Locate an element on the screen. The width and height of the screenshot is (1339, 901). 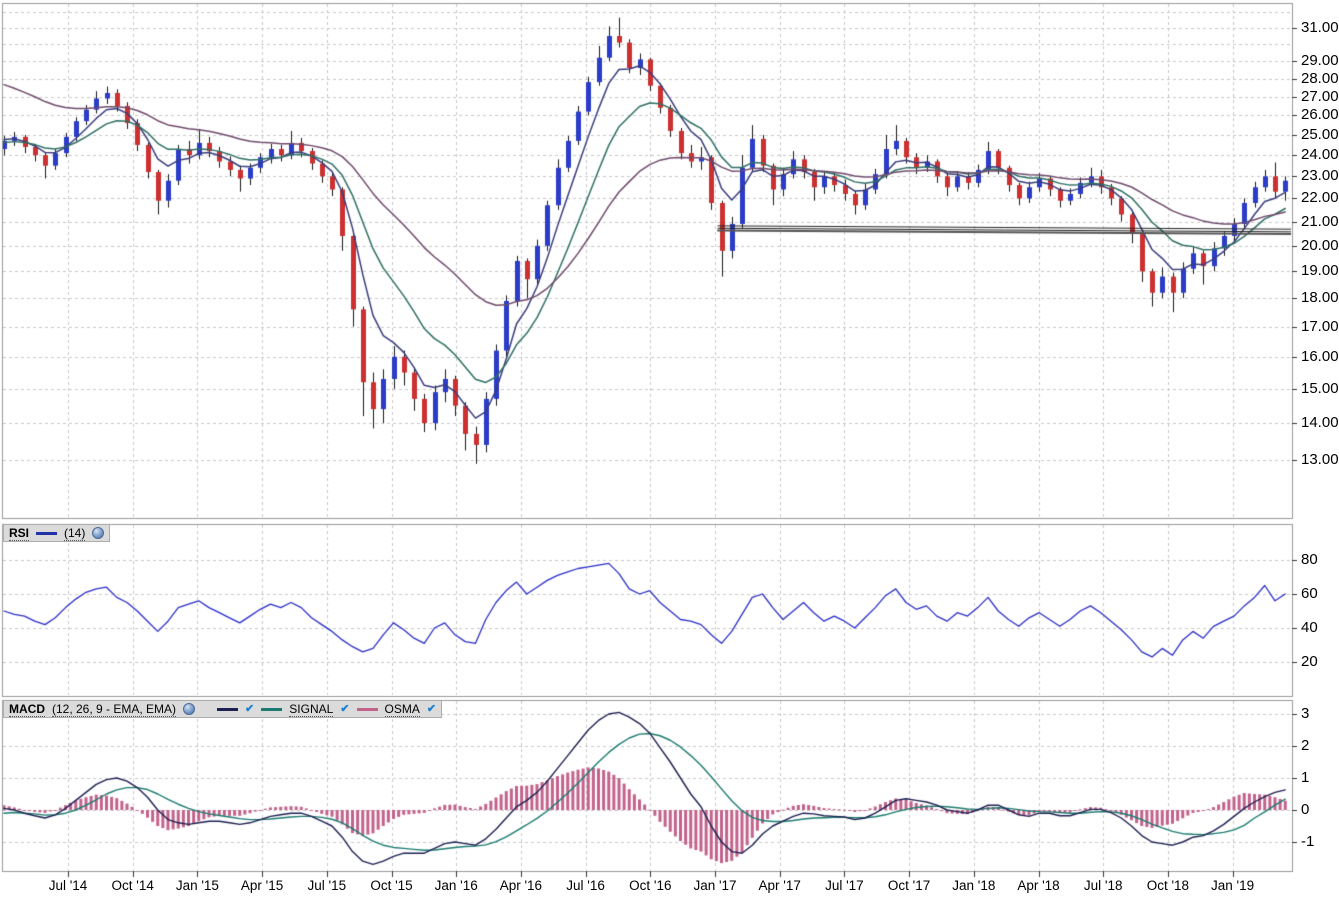
price-axis-label: 13.00 is located at coordinates (1320, 459).